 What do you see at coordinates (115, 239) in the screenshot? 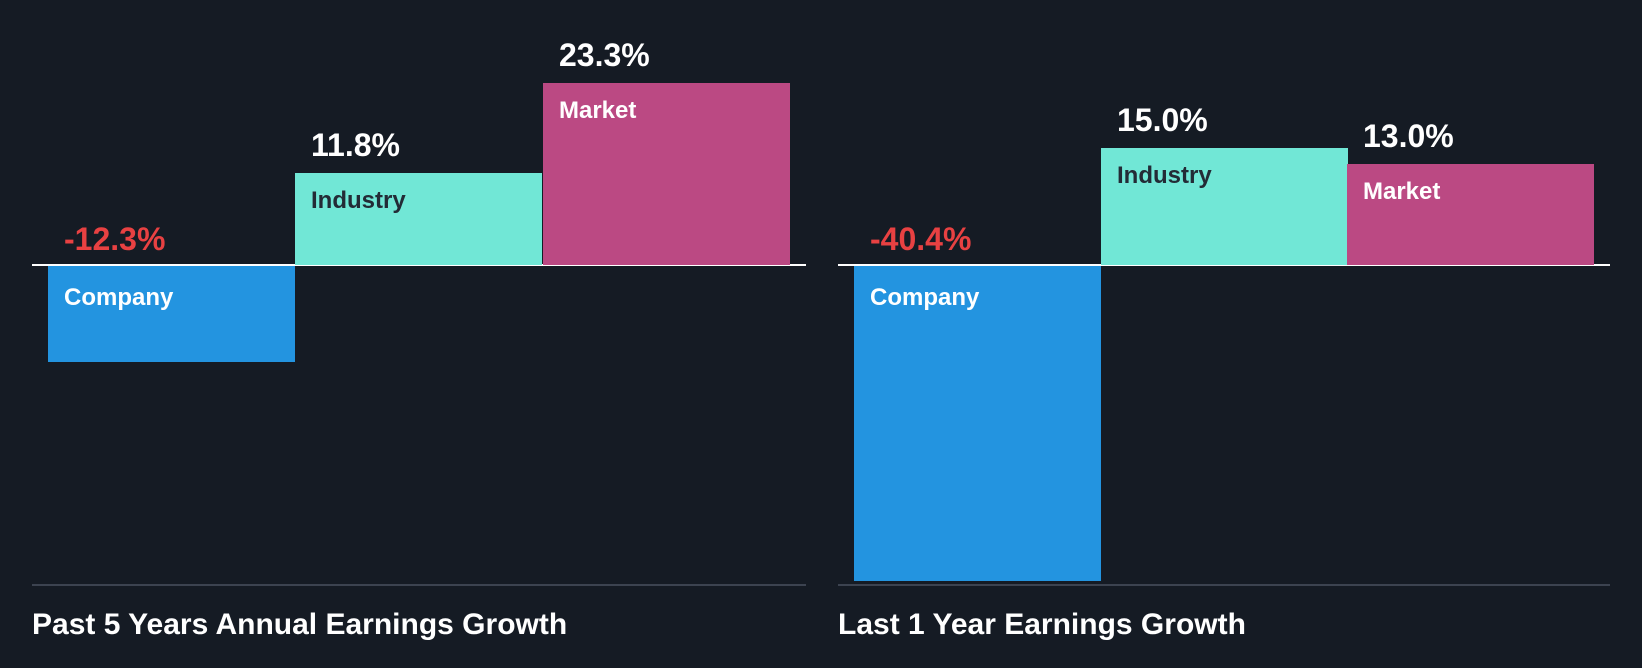
I see `value-label-company: -12.3%` at bounding box center [115, 239].